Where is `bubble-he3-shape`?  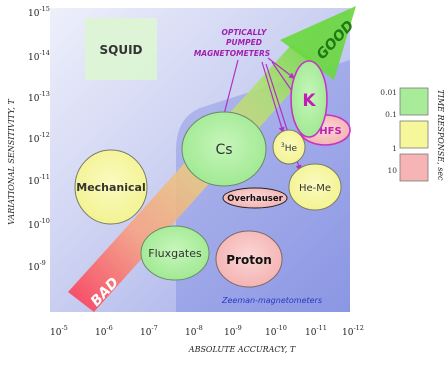
bubble-he3-shape is located at coordinates (289, 147).